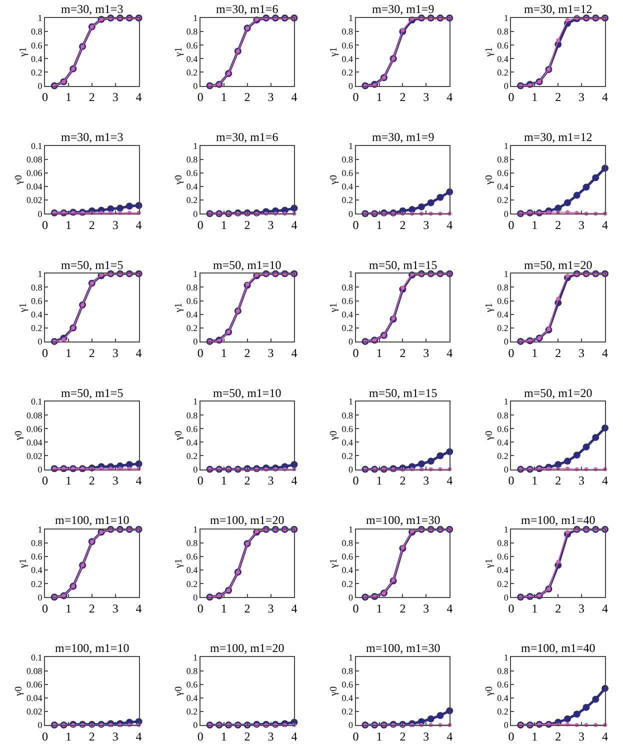 This screenshot has height=755, width=623. What do you see at coordinates (247, 137) in the screenshot?
I see `chart-title: m=30, m1=6` at bounding box center [247, 137].